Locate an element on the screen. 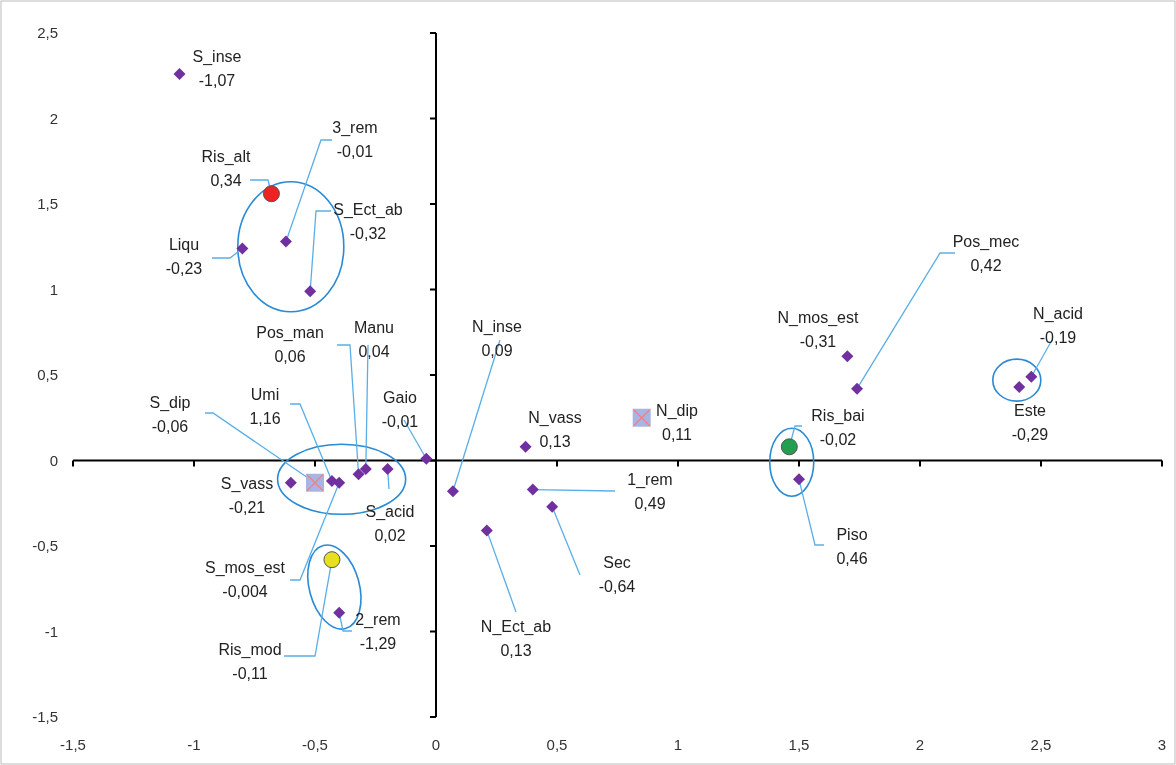  x-tick-label: -1,5 is located at coordinates (73, 744).